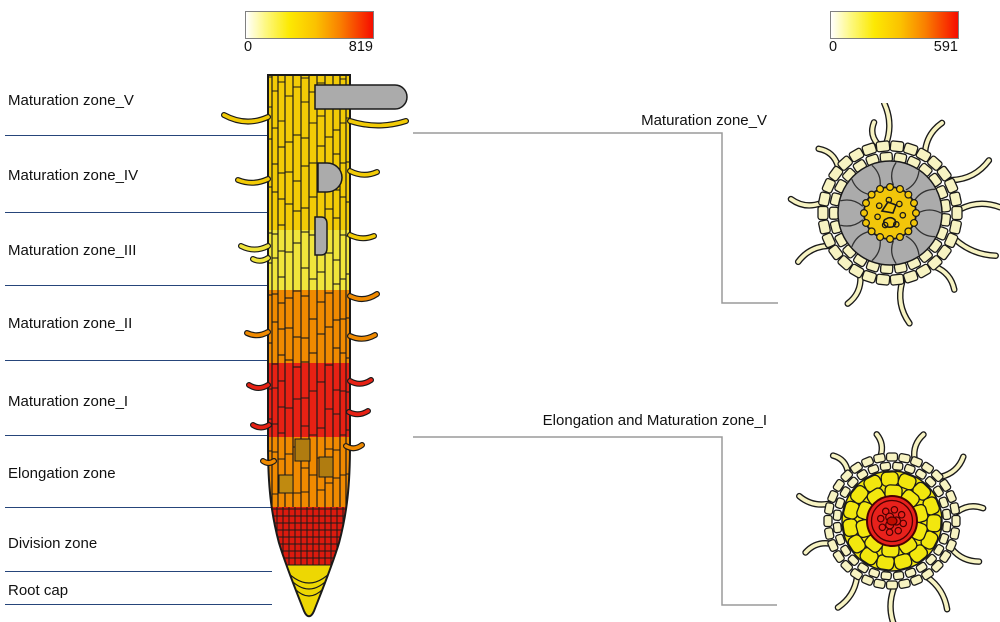  I want to click on colorbar-right-labels: 0 591, so click(893, 47).